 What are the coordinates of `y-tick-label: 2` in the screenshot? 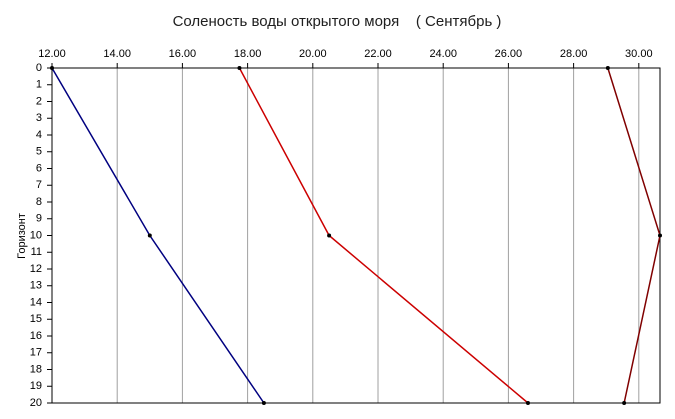 It's located at (39, 101).